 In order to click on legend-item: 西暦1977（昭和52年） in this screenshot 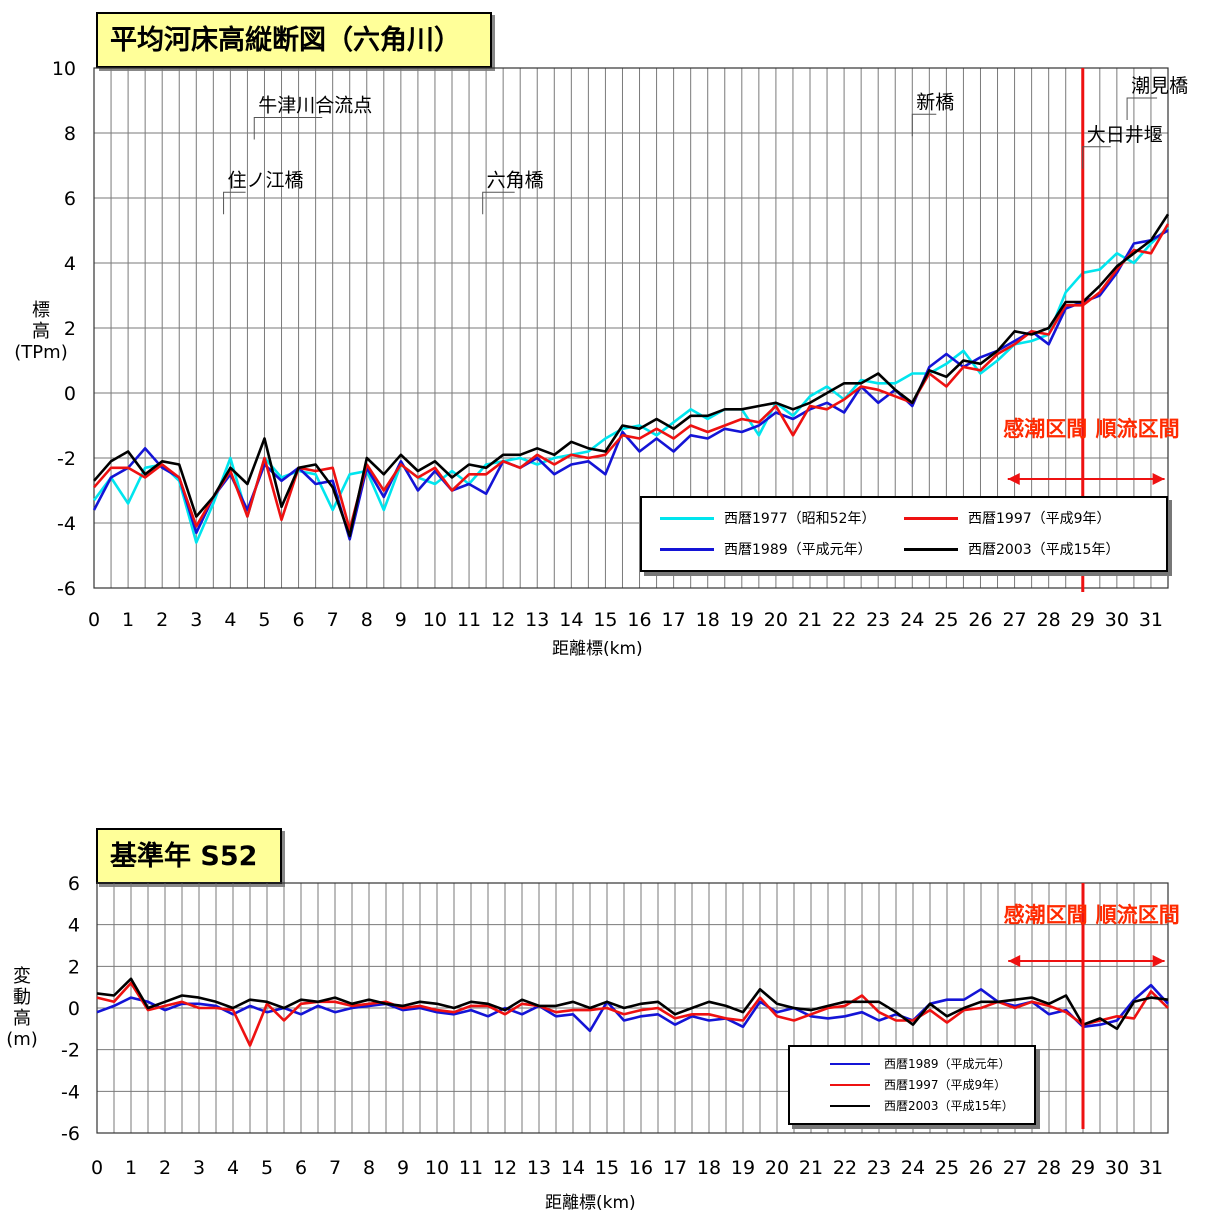, I will do `click(767, 518)`.